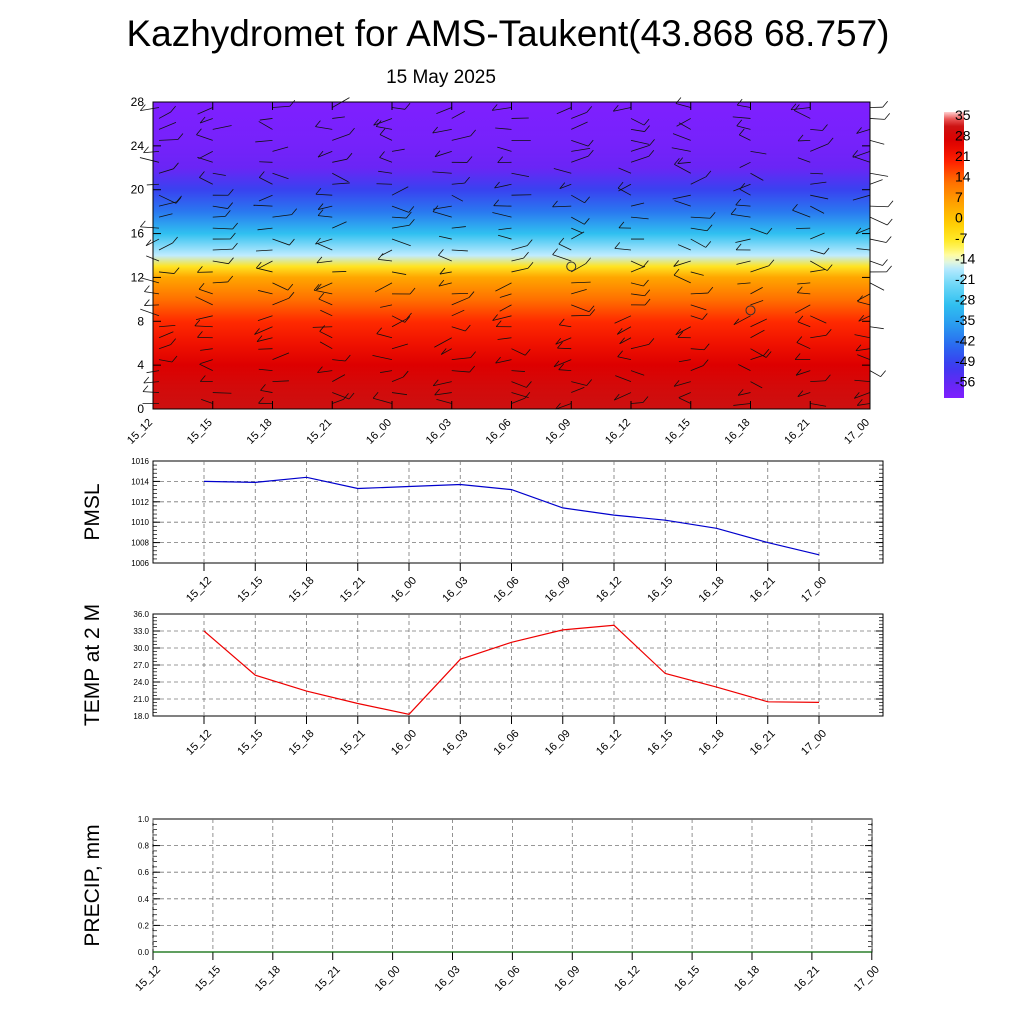 Image resolution: width=1024 pixels, height=1024 pixels. I want to click on colorbar-scale, so click(954, 255).